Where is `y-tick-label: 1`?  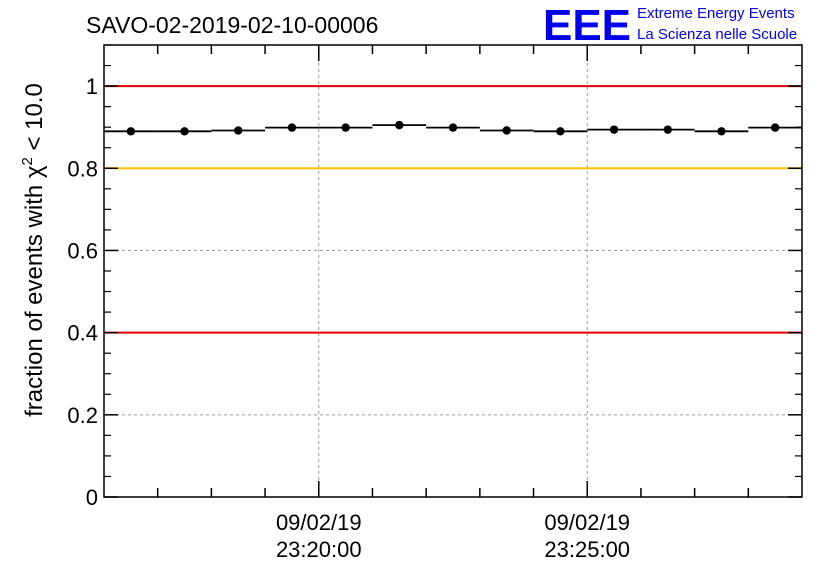 y-tick-label: 1 is located at coordinates (92, 86).